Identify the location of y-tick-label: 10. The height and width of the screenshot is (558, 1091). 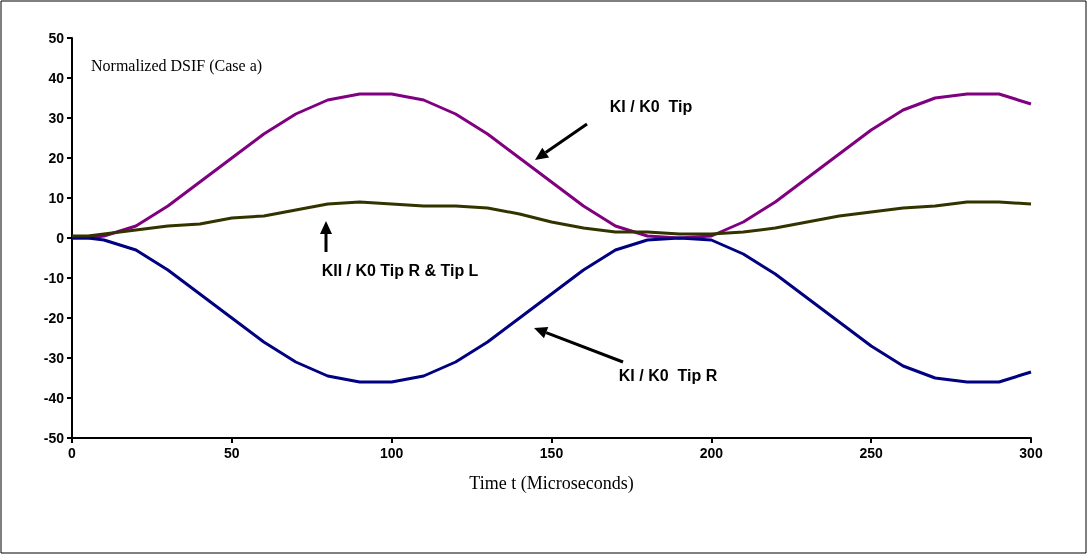
(56, 198).